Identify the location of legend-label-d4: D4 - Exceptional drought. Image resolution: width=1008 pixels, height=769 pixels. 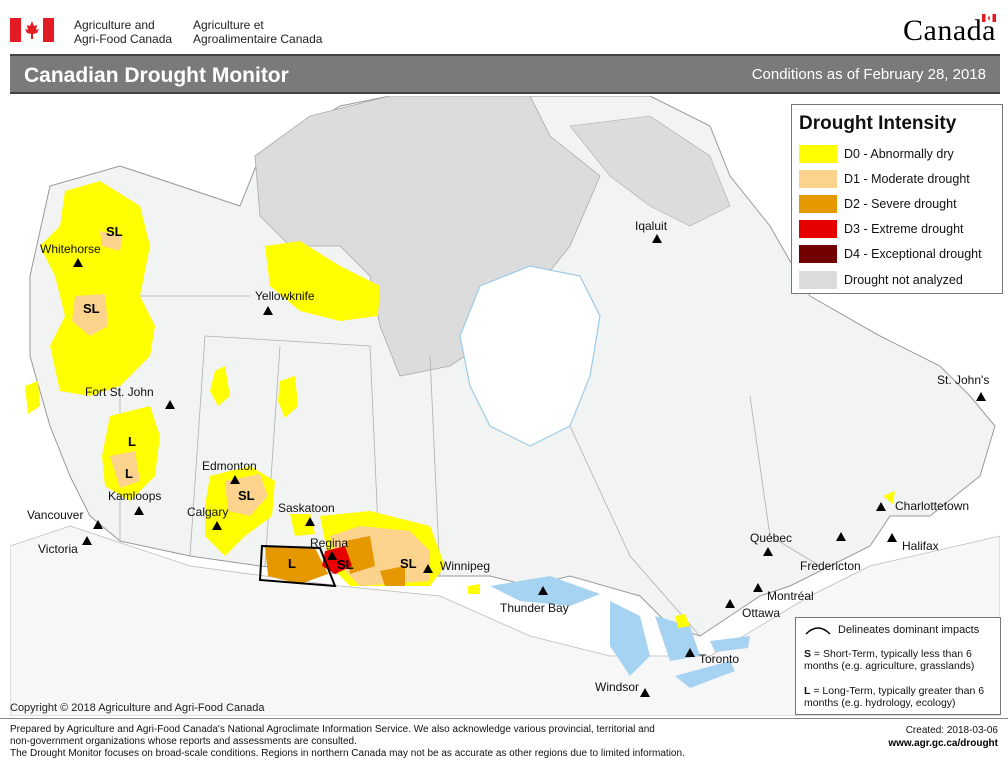
(913, 254).